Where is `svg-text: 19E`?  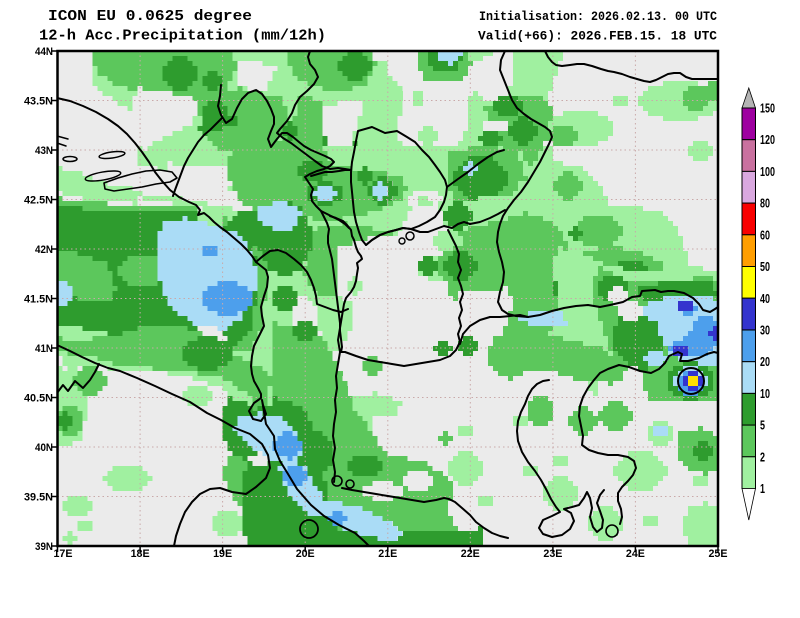
svg-text: 19E is located at coordinates (222, 554).